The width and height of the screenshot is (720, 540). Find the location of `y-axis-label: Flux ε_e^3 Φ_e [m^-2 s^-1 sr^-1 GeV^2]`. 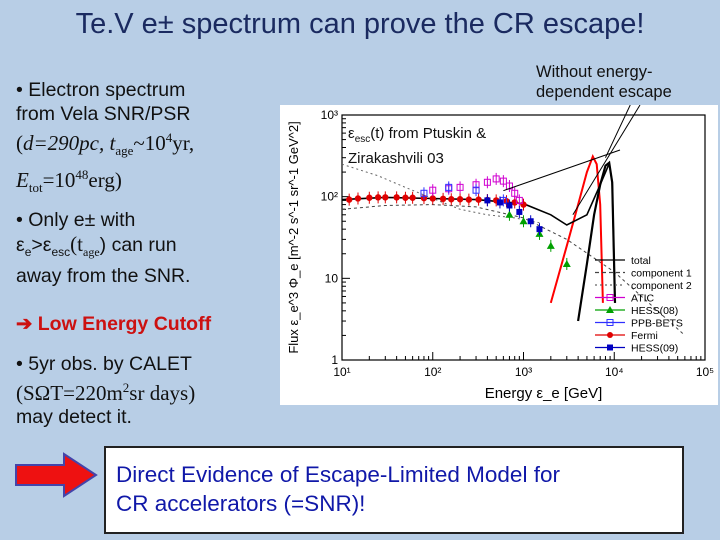

y-axis-label: Flux ε_e^3 Φ_e [m^-2 s^-1 sr^-1 GeV^2] is located at coordinates (293, 237).